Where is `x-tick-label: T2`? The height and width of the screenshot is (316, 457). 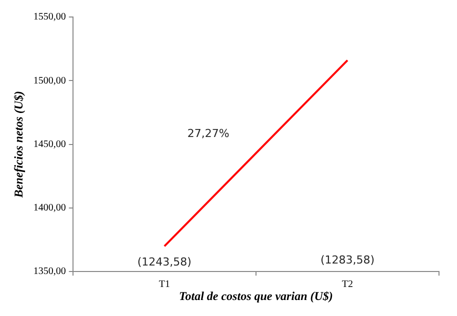 x-tick-label: T2 is located at coordinates (348, 284).